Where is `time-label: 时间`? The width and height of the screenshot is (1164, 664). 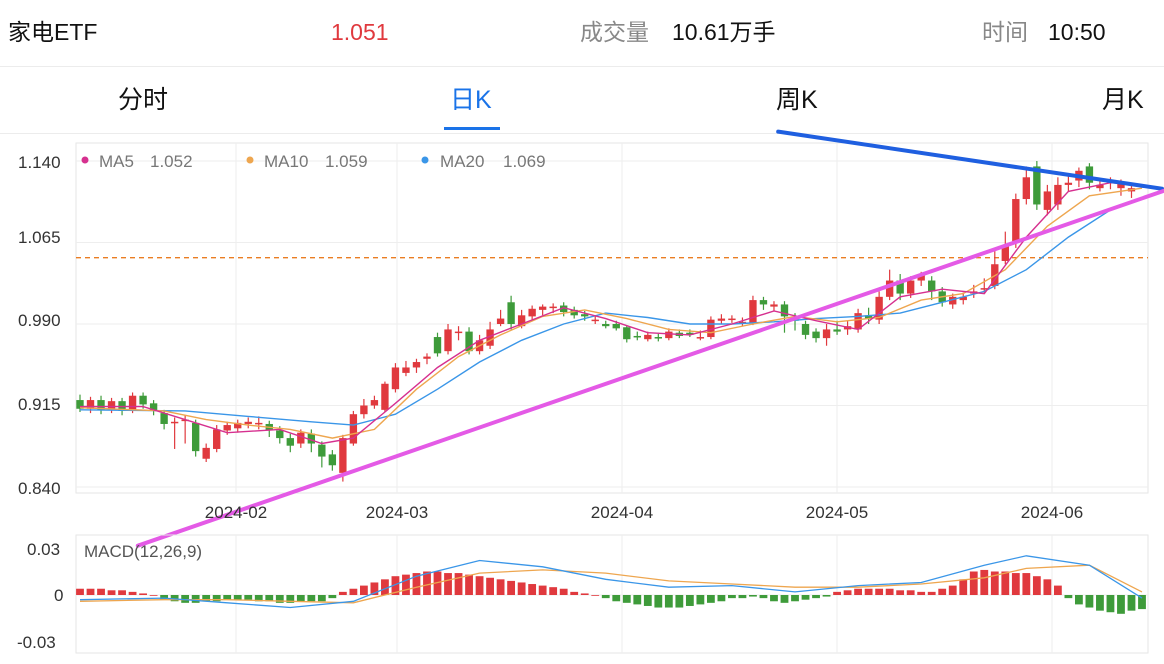
time-label: 时间 is located at coordinates (1005, 32).